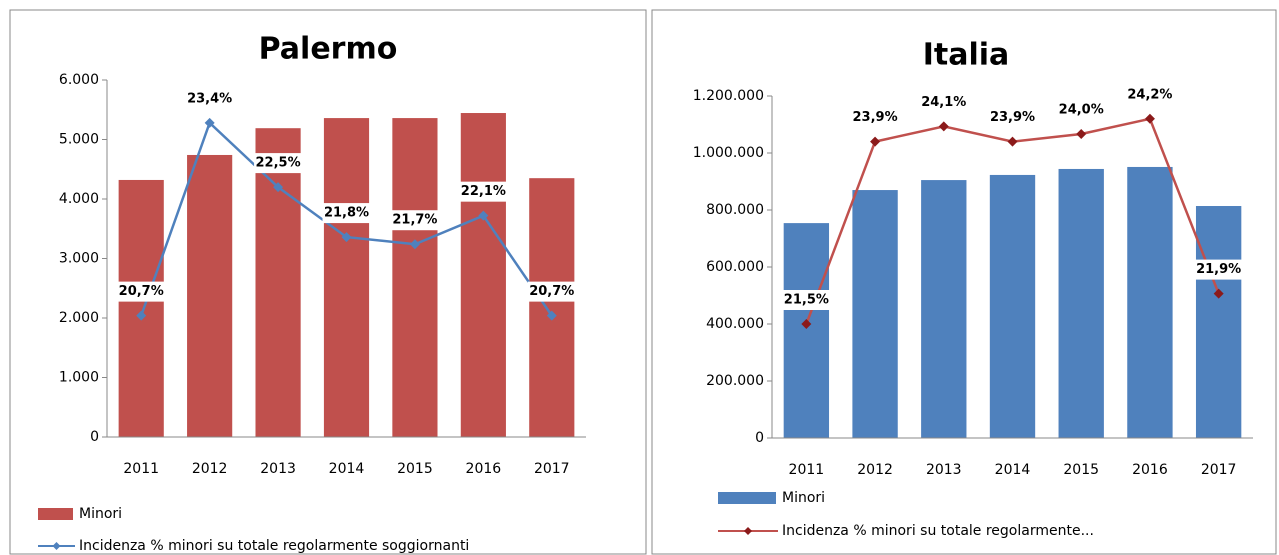 The height and width of the screenshot is (555, 1279). Describe the element at coordinates (79, 378) in the screenshot. I see `y-tick-label: 1.000` at that location.